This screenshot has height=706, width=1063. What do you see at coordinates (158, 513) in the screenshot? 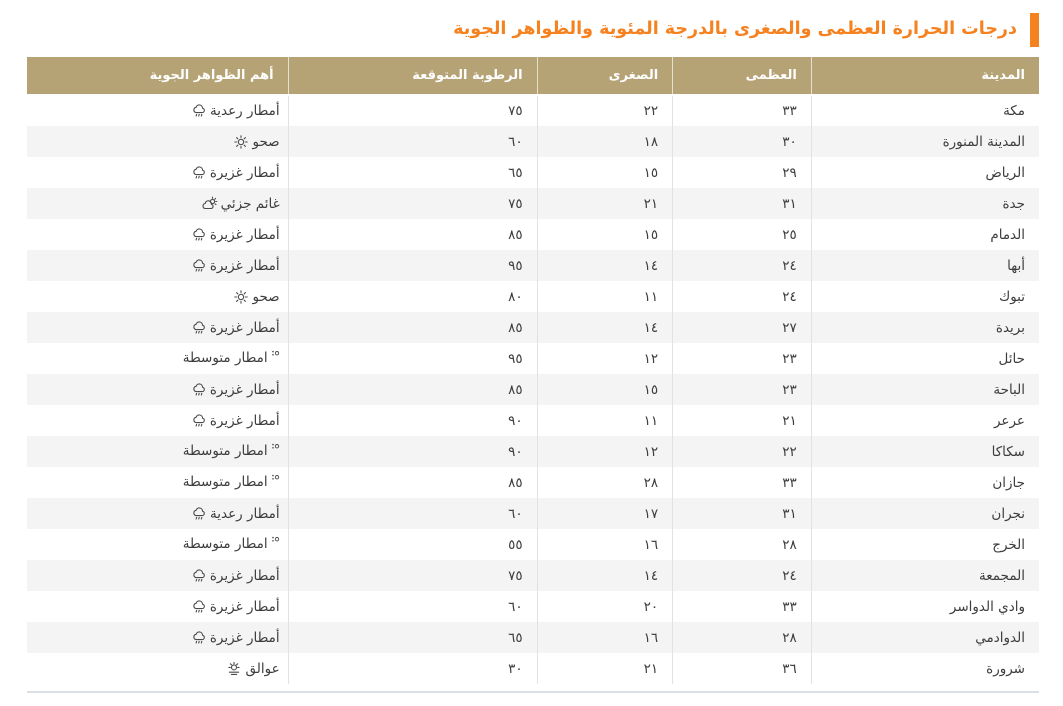
I see `phenomena-cell: أمطار رعدية` at bounding box center [158, 513].